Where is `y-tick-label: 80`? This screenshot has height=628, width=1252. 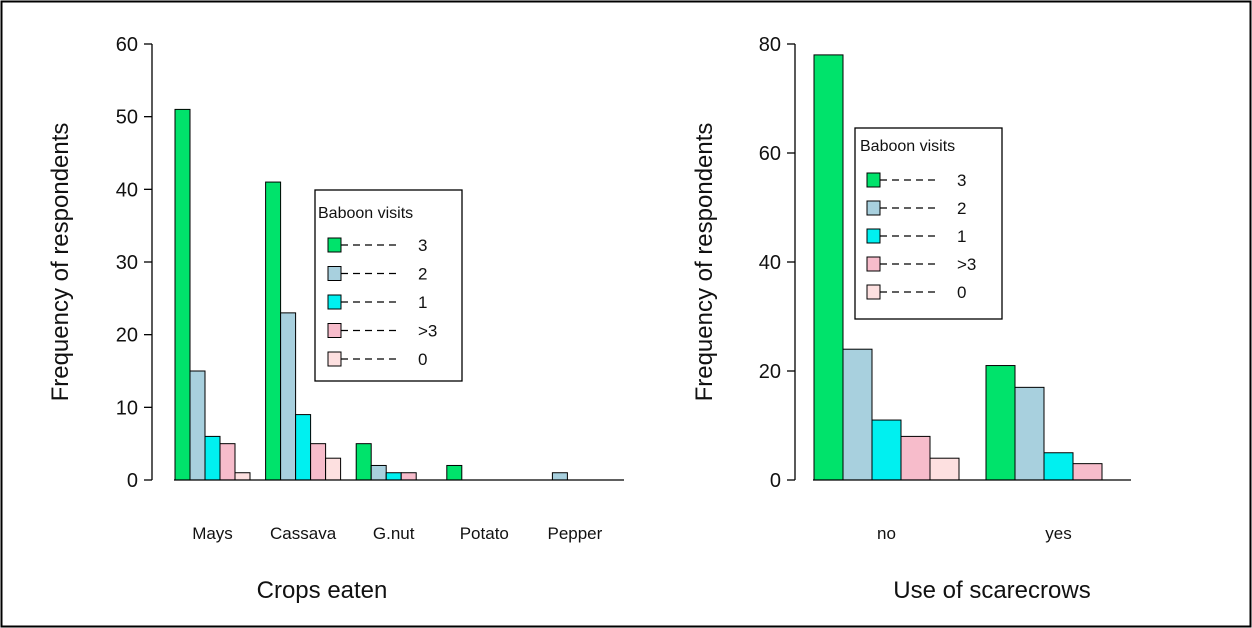 y-tick-label: 80 is located at coordinates (770, 45).